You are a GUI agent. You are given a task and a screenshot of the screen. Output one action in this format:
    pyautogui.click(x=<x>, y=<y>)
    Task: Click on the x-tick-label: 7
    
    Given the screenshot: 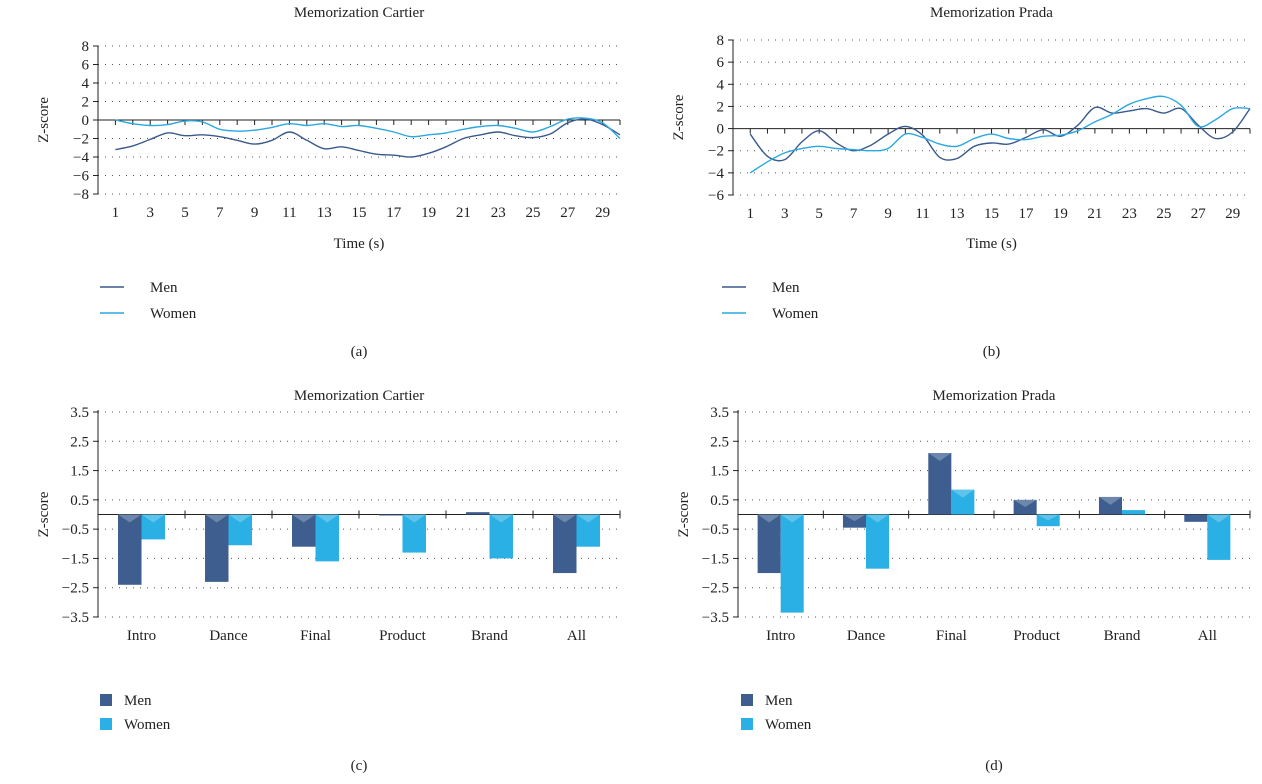 What is the action you would take?
    pyautogui.click(x=220, y=213)
    